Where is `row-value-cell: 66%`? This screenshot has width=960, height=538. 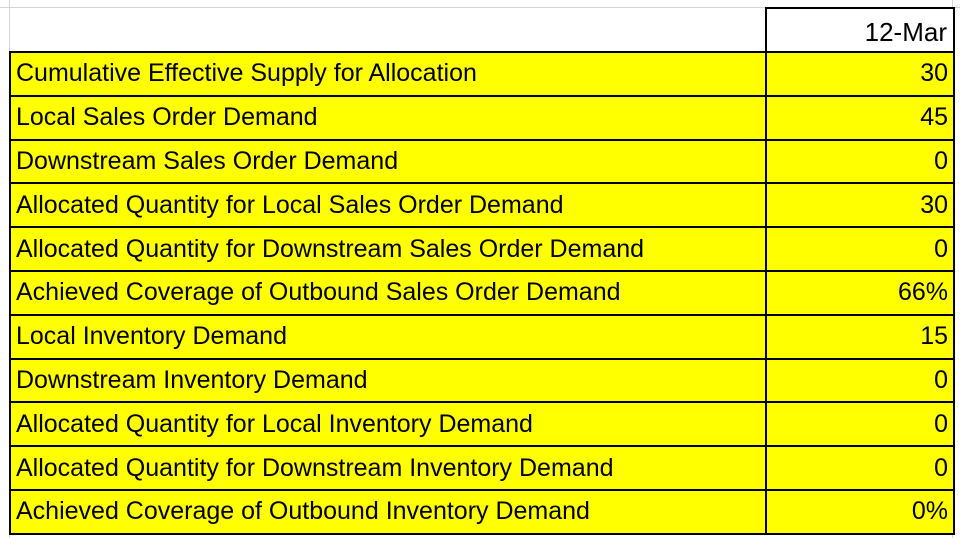 row-value-cell: 66% is located at coordinates (860, 292).